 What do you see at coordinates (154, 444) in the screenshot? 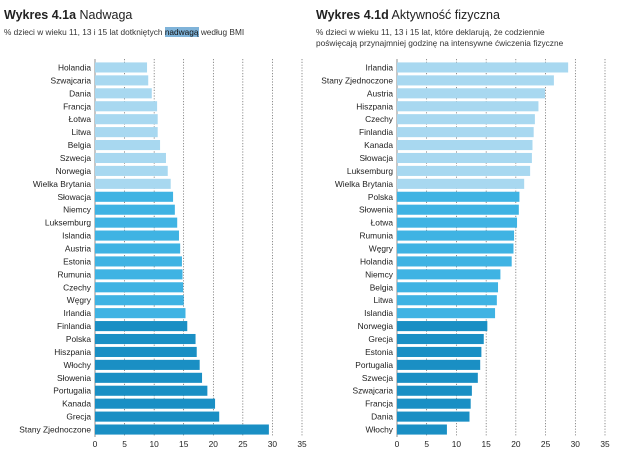
I see `x-tick-label: 10` at bounding box center [154, 444].